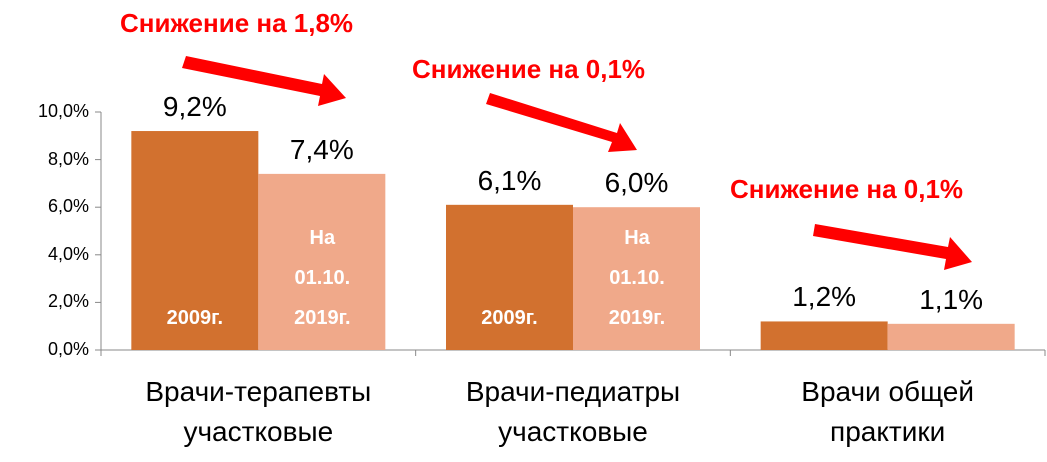 Image resolution: width=1047 pixels, height=462 pixels. I want to click on x-tick-label: Врачи-терапевты участковые, so click(258, 411).